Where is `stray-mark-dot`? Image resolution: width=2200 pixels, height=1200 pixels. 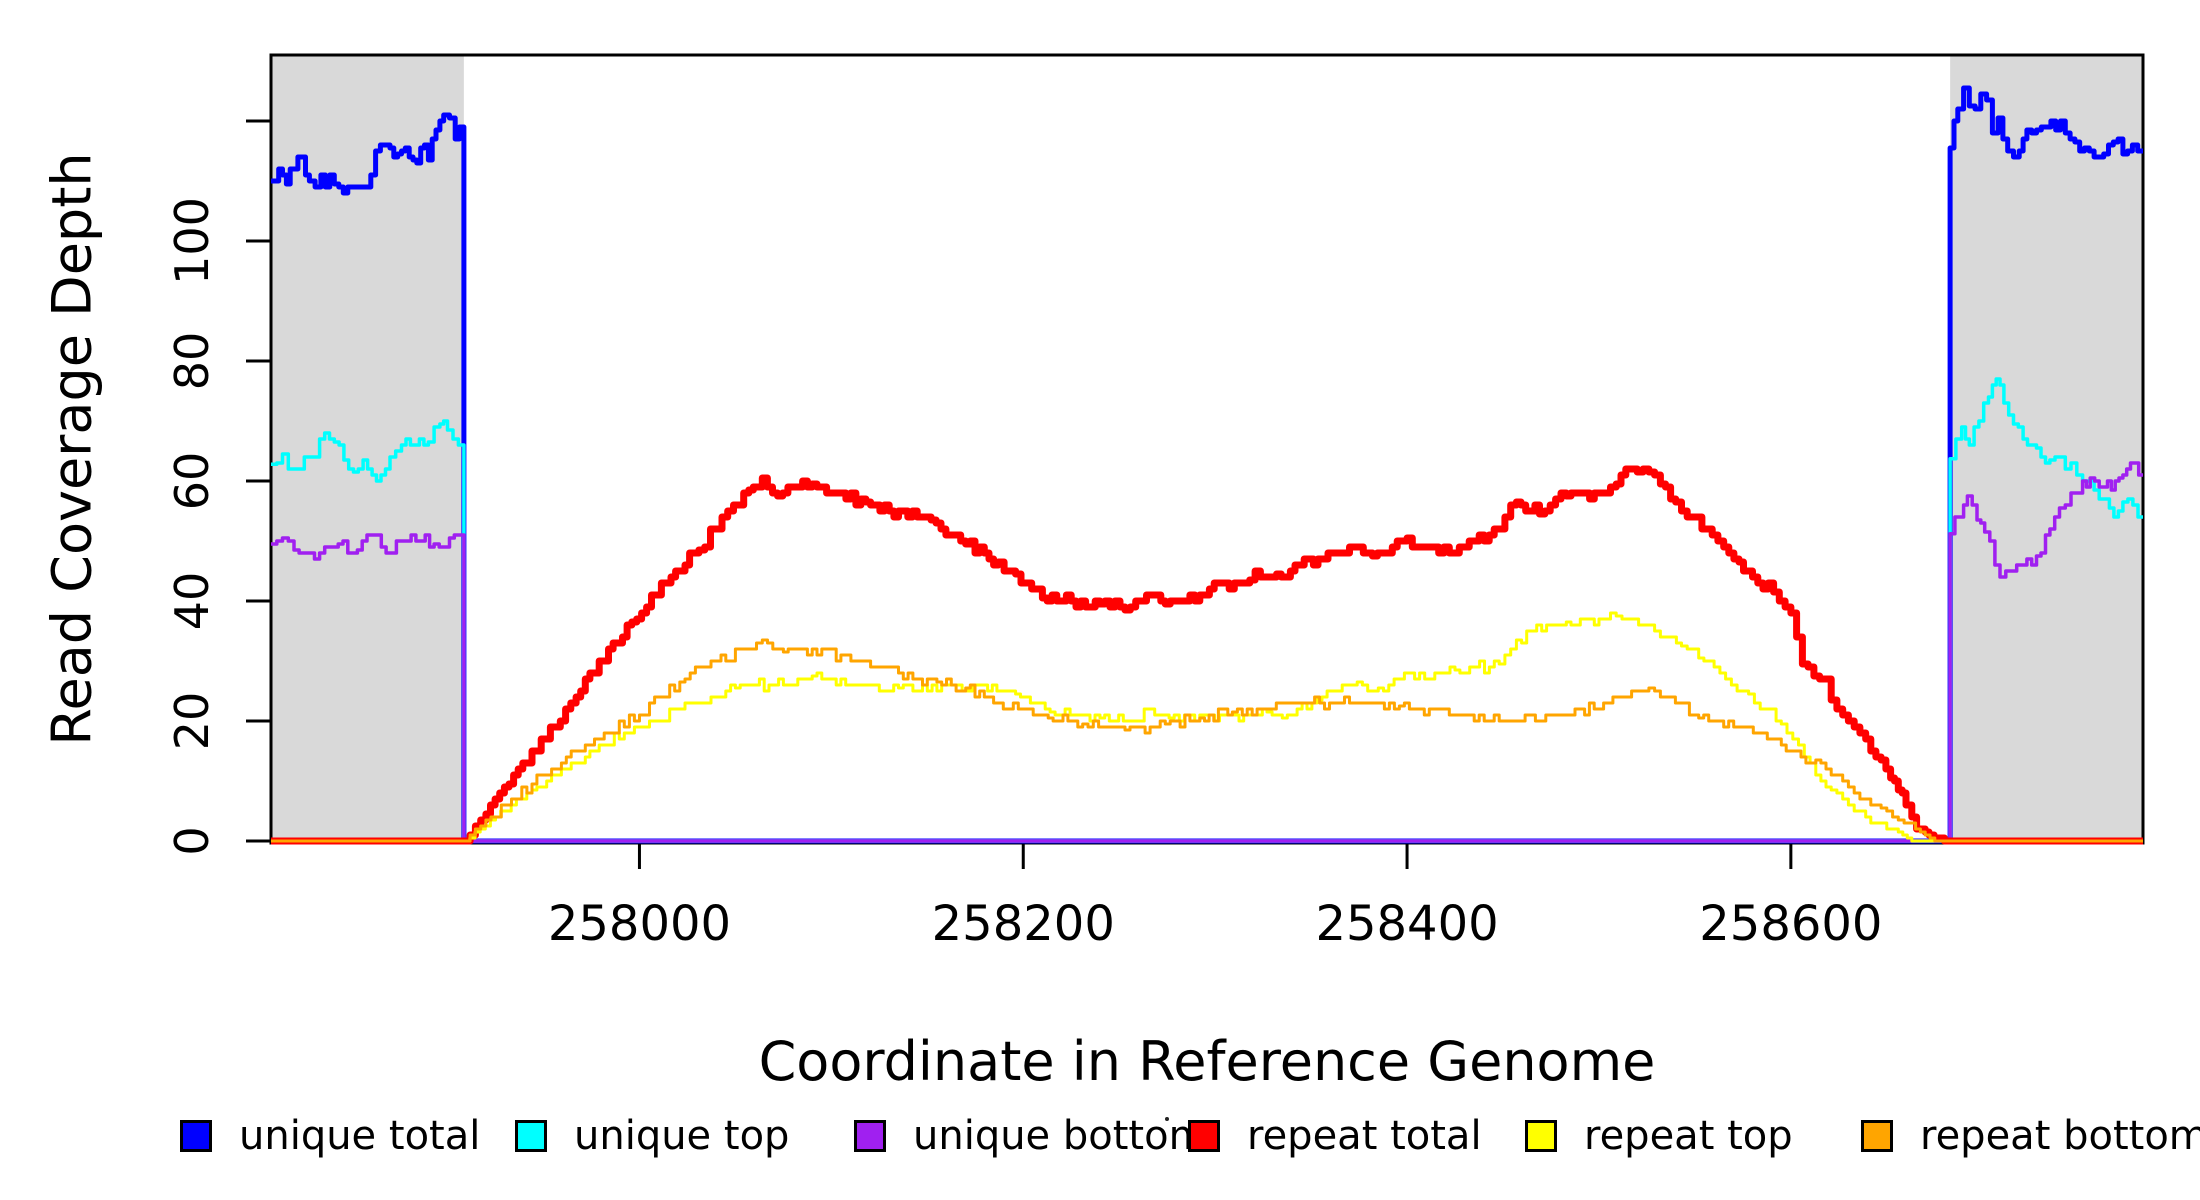 stray-mark-dot is located at coordinates (1167, 1119).